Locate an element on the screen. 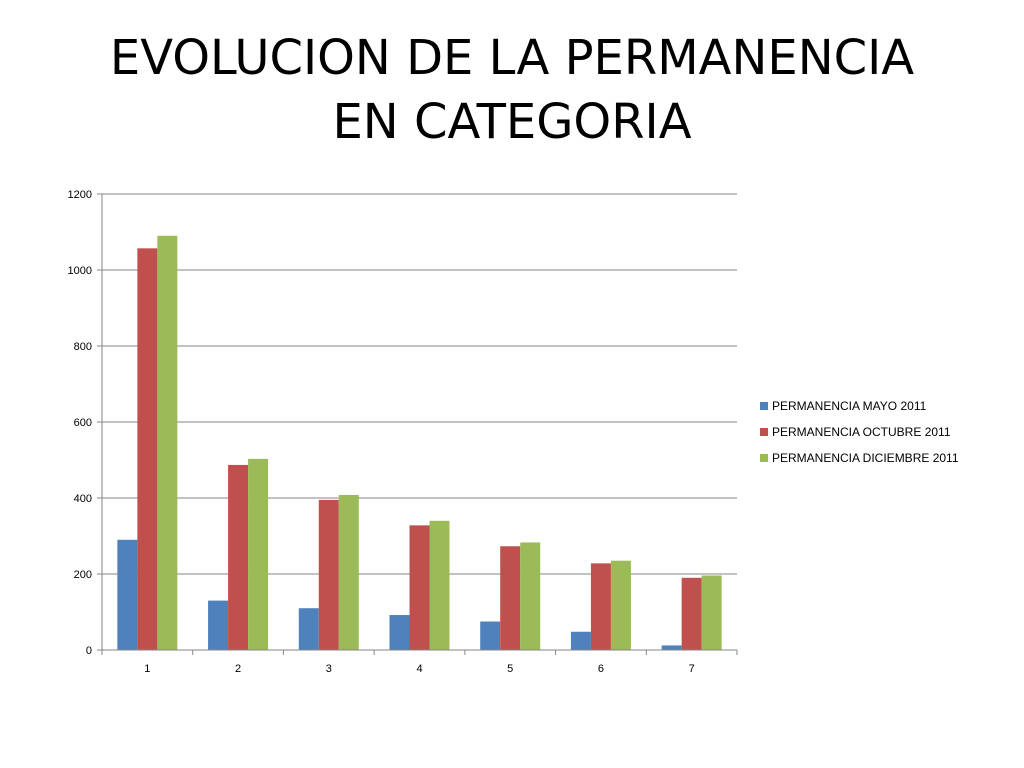  slide-title-line-2: EN CATEGORIA is located at coordinates (512, 122).